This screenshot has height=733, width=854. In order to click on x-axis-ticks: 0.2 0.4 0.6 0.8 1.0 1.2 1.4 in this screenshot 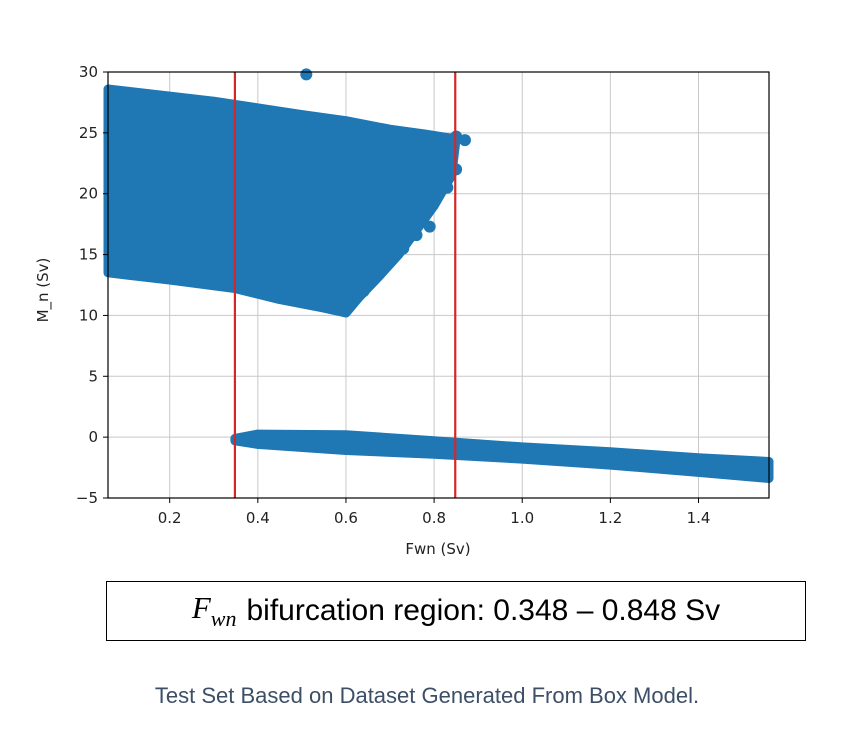, I will do `click(434, 512)`.